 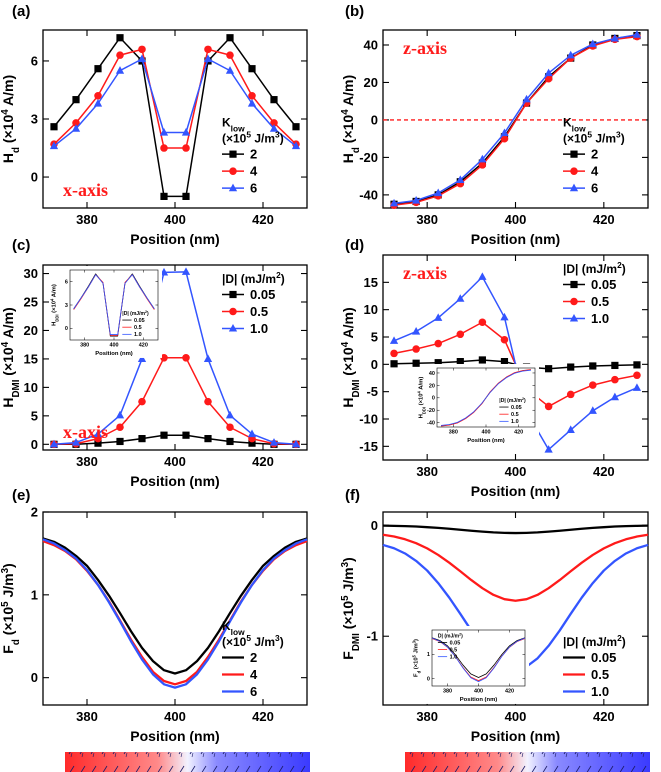 I want to click on legend-title-part: low, so click(x=238, y=129).